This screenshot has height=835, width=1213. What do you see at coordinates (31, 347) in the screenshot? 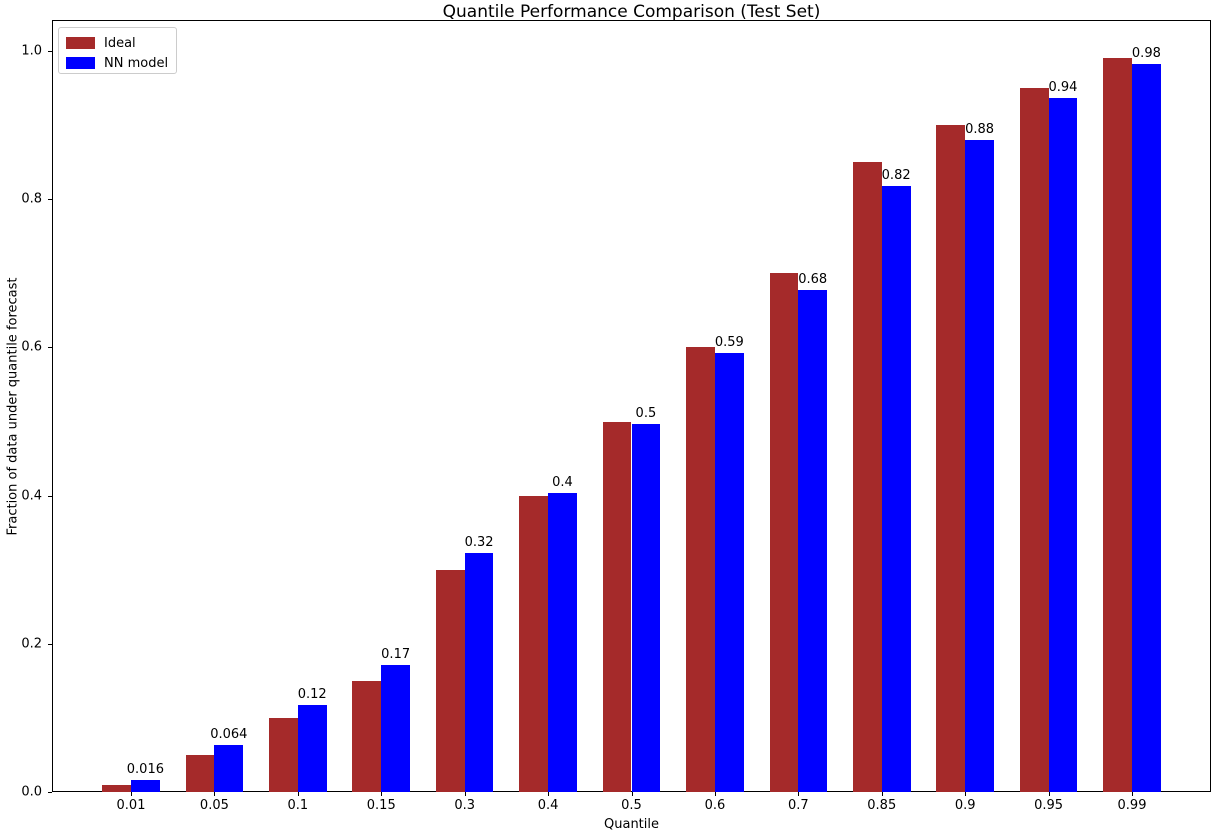
I see `y-tick-label: 0.6` at bounding box center [31, 347].